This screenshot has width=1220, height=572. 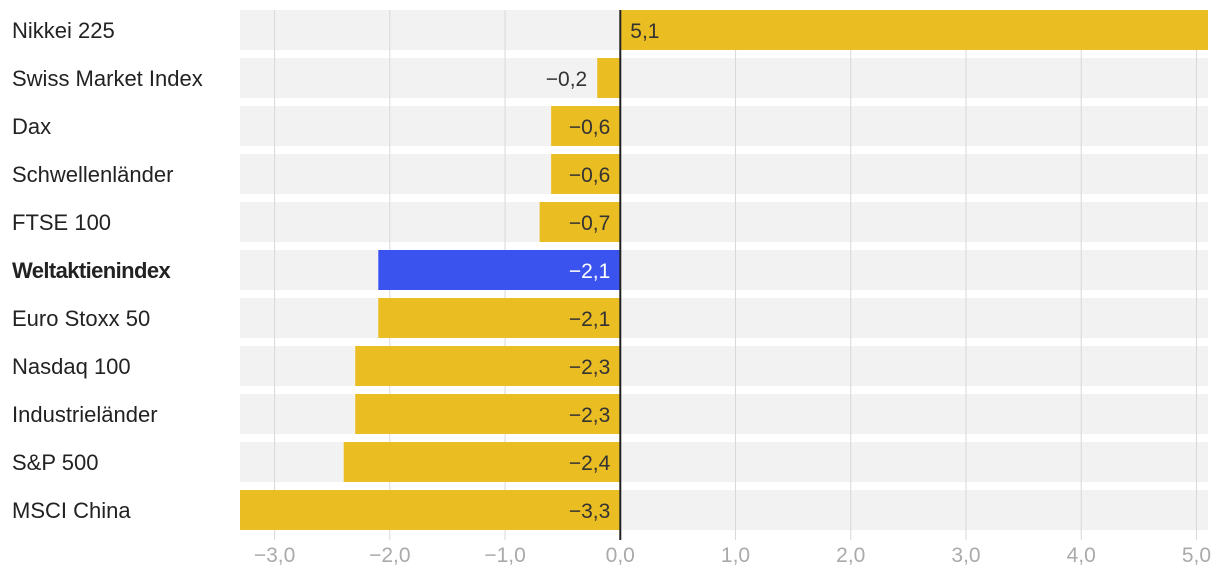 What do you see at coordinates (735, 555) in the screenshot?
I see `x-tick-label: 1,0` at bounding box center [735, 555].